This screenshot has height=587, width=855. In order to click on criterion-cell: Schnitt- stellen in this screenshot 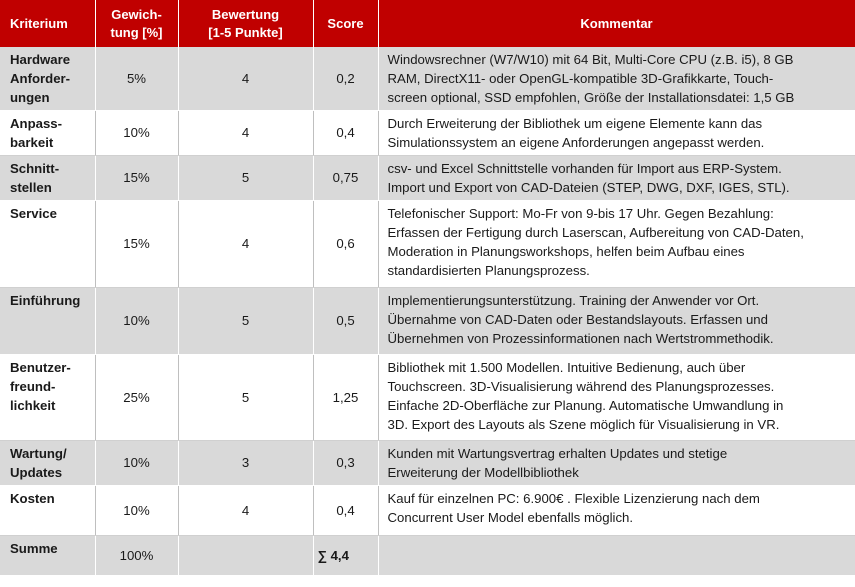, I will do `click(48, 178)`.